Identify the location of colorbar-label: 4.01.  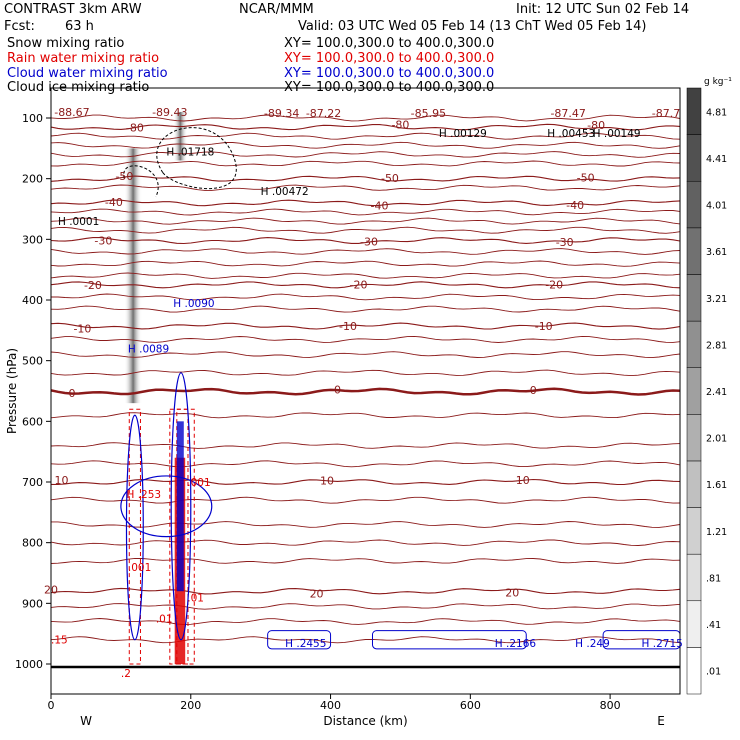
(716, 206).